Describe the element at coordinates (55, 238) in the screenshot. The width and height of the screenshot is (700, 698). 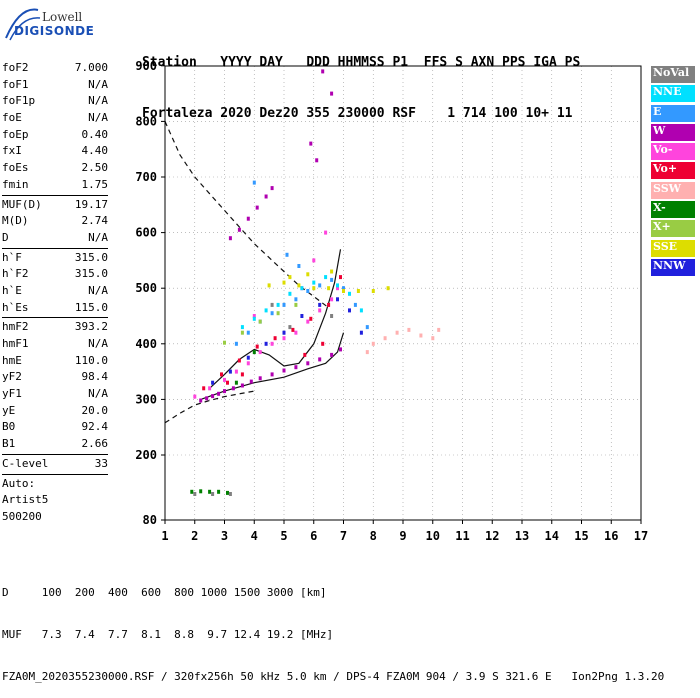
I see `param-row: D N/A` at that location.